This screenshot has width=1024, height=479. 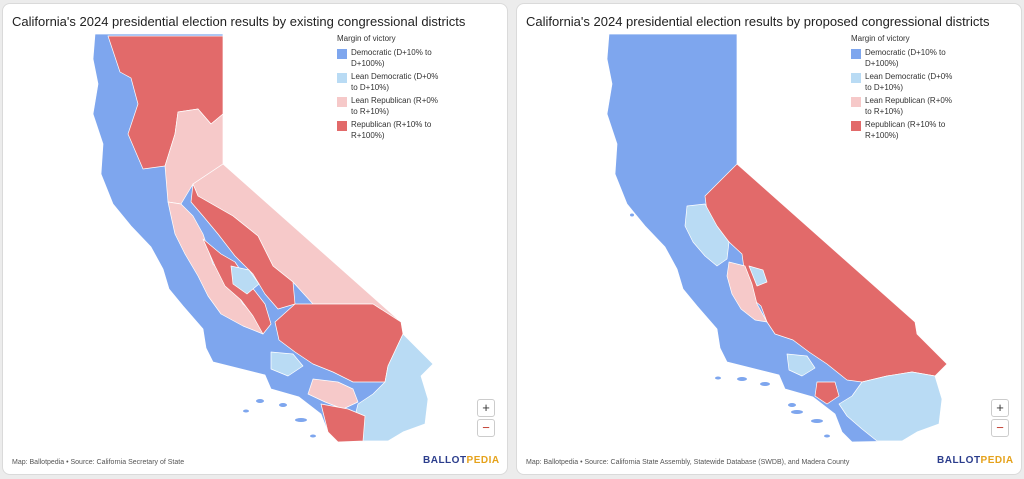 I want to click on district-sandiego-rep, so click(x=343, y=423).